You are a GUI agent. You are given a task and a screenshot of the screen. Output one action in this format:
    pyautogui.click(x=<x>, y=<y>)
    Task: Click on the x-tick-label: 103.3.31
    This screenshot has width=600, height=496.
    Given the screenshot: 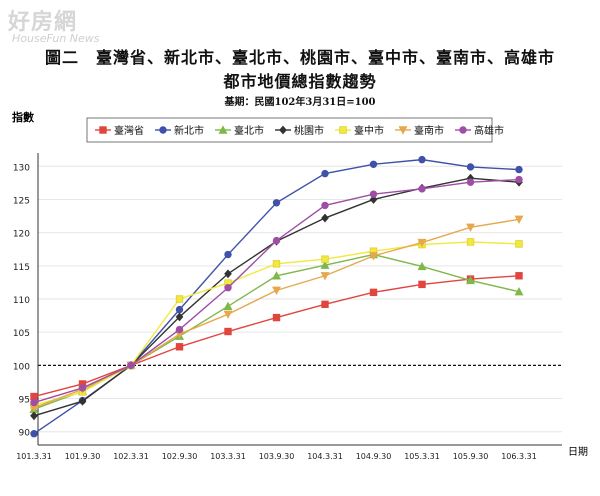 What is the action you would take?
    pyautogui.click(x=228, y=456)
    